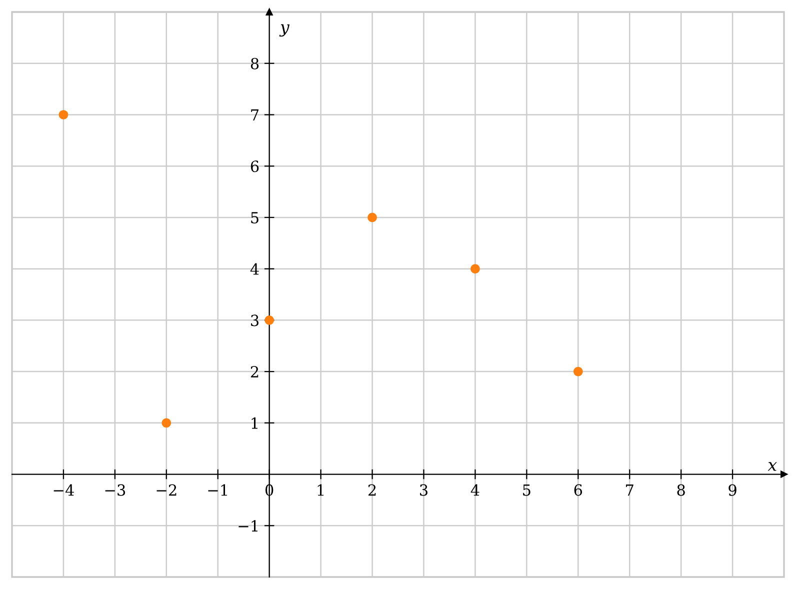  I want to click on y-tick-label: 6, so click(254, 166).